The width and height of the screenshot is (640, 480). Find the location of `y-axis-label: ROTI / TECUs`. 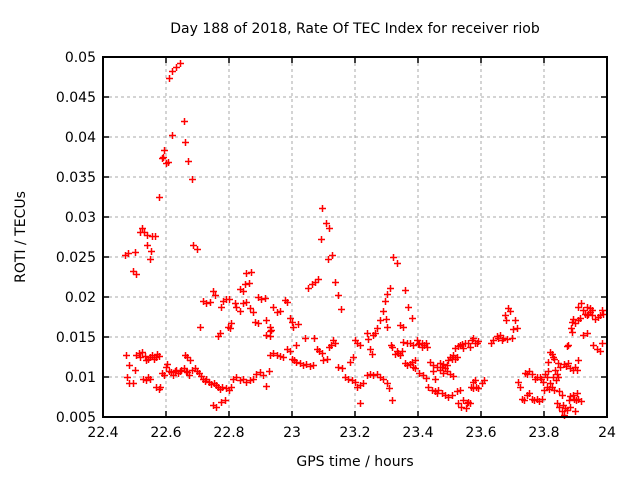

y-axis-label: ROTI / TECUs is located at coordinates (21, 237).